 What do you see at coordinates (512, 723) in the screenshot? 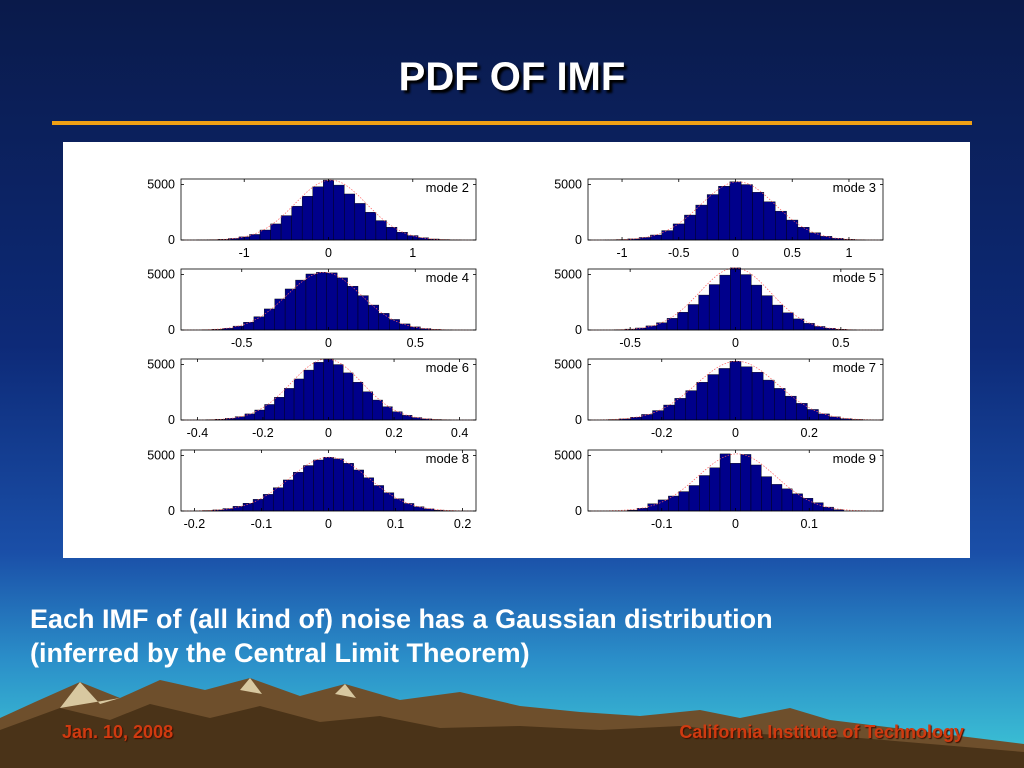
I see `mountain-range-decoration` at bounding box center [512, 723].